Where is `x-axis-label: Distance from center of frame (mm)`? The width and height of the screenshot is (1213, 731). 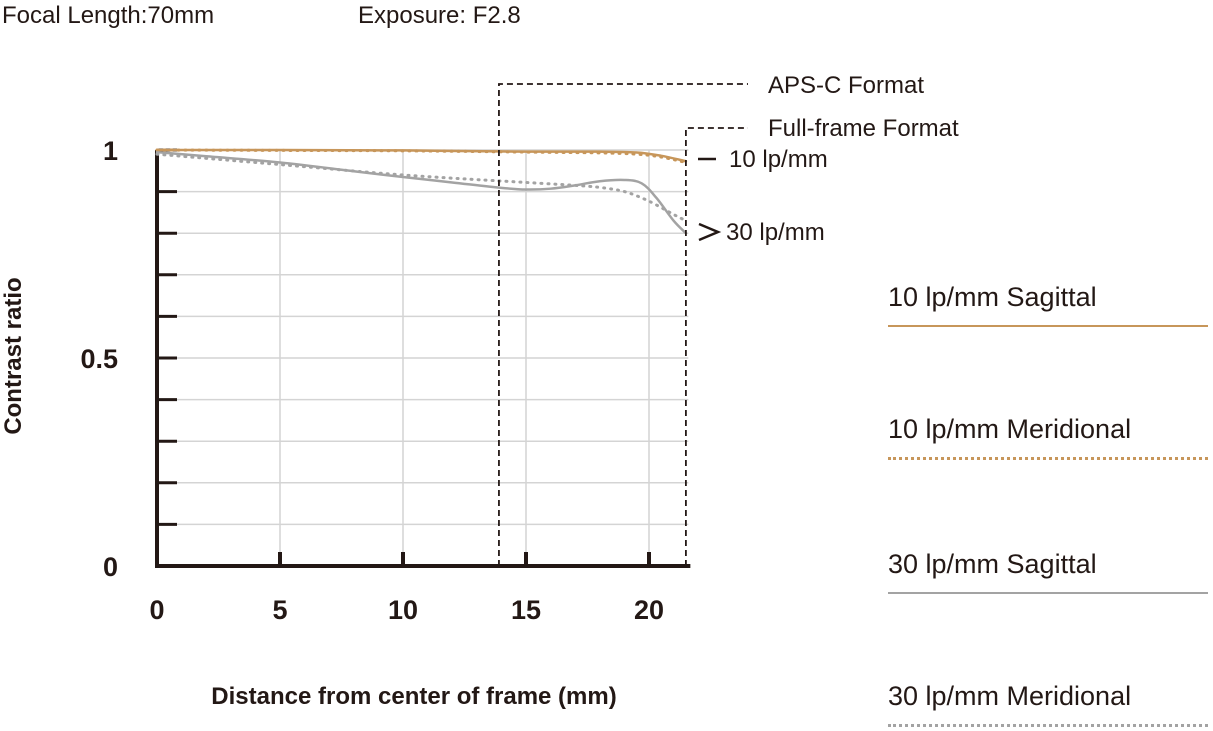
x-axis-label: Distance from center of frame (mm) is located at coordinates (414, 696).